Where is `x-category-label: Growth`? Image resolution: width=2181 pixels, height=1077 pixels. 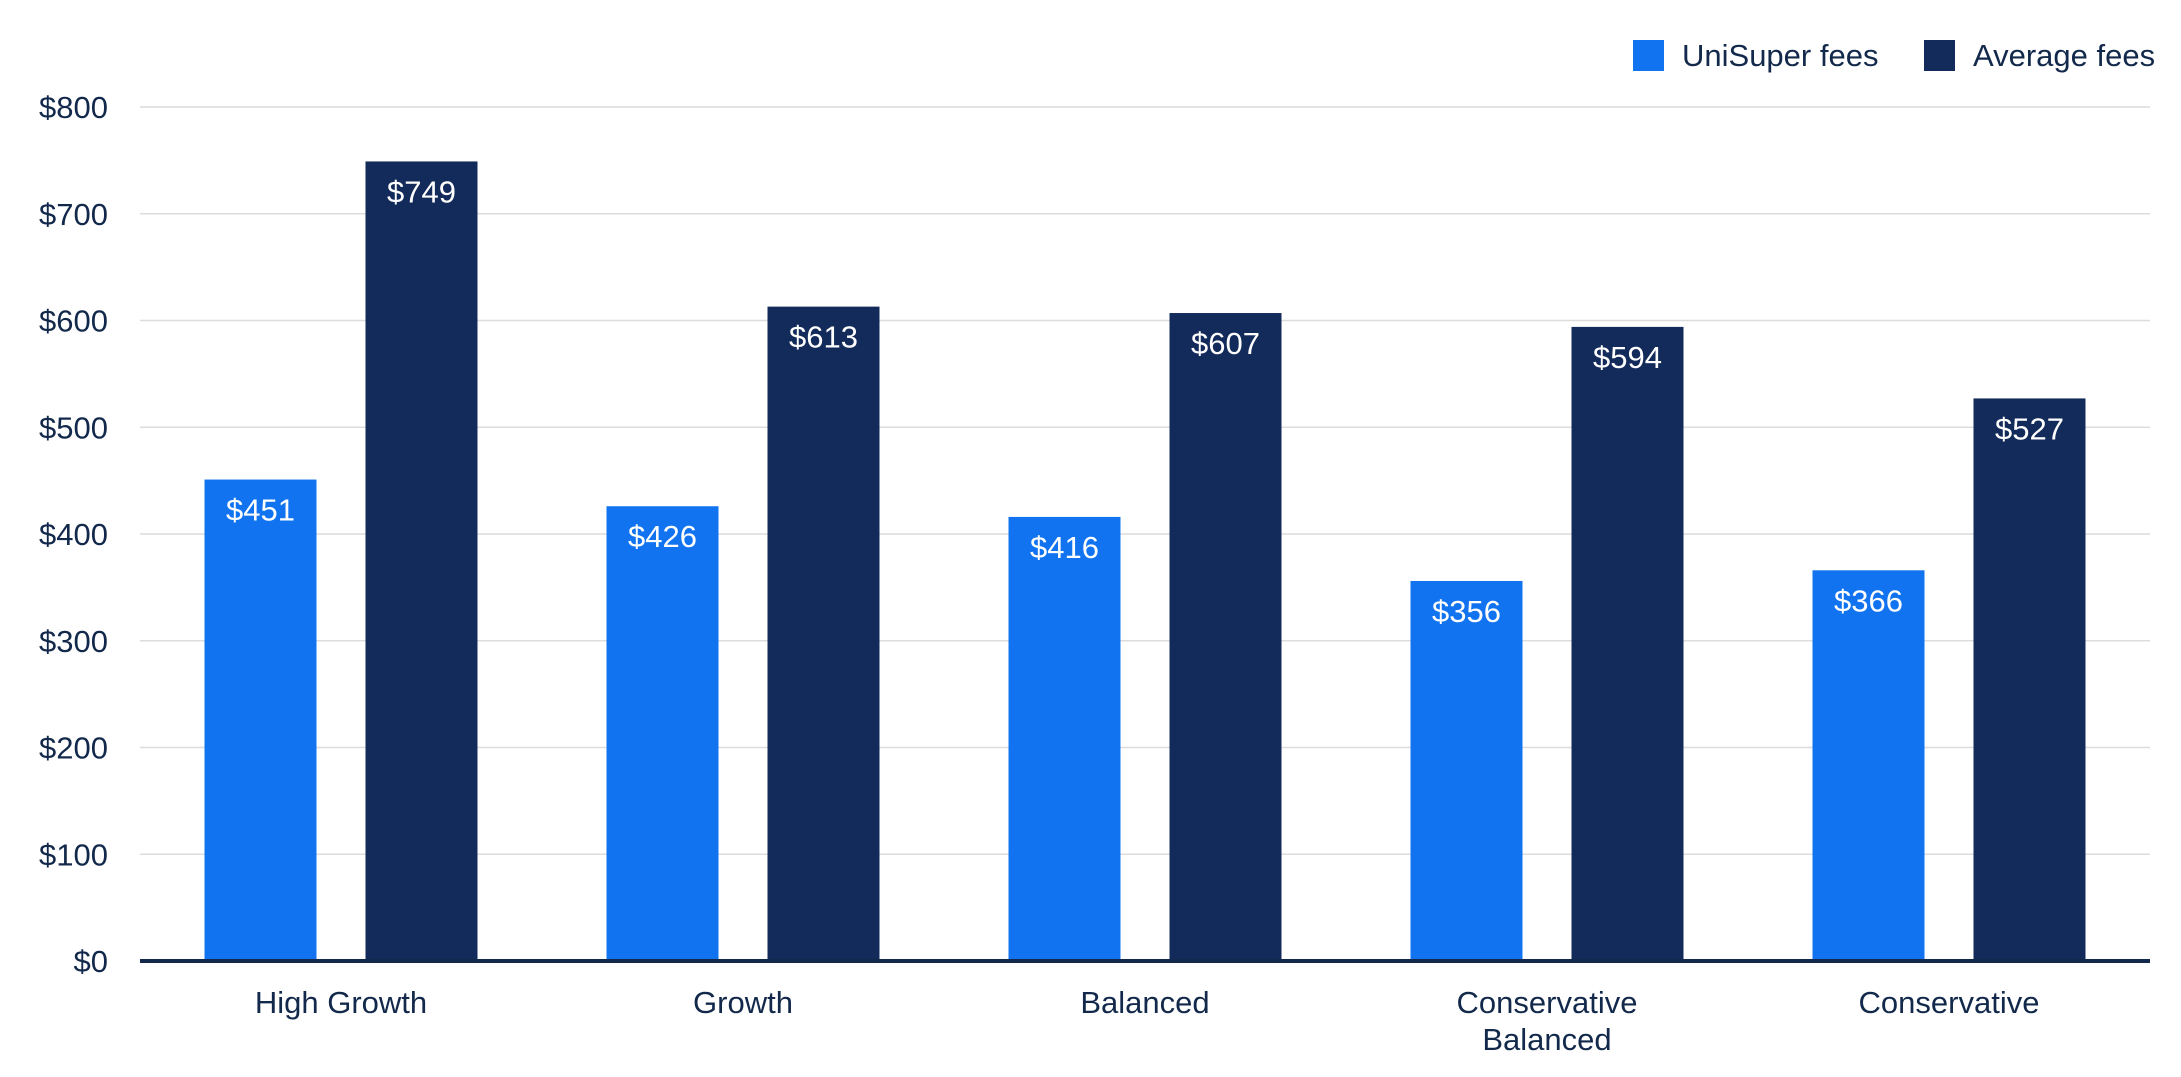 x-category-label: Growth is located at coordinates (743, 1002).